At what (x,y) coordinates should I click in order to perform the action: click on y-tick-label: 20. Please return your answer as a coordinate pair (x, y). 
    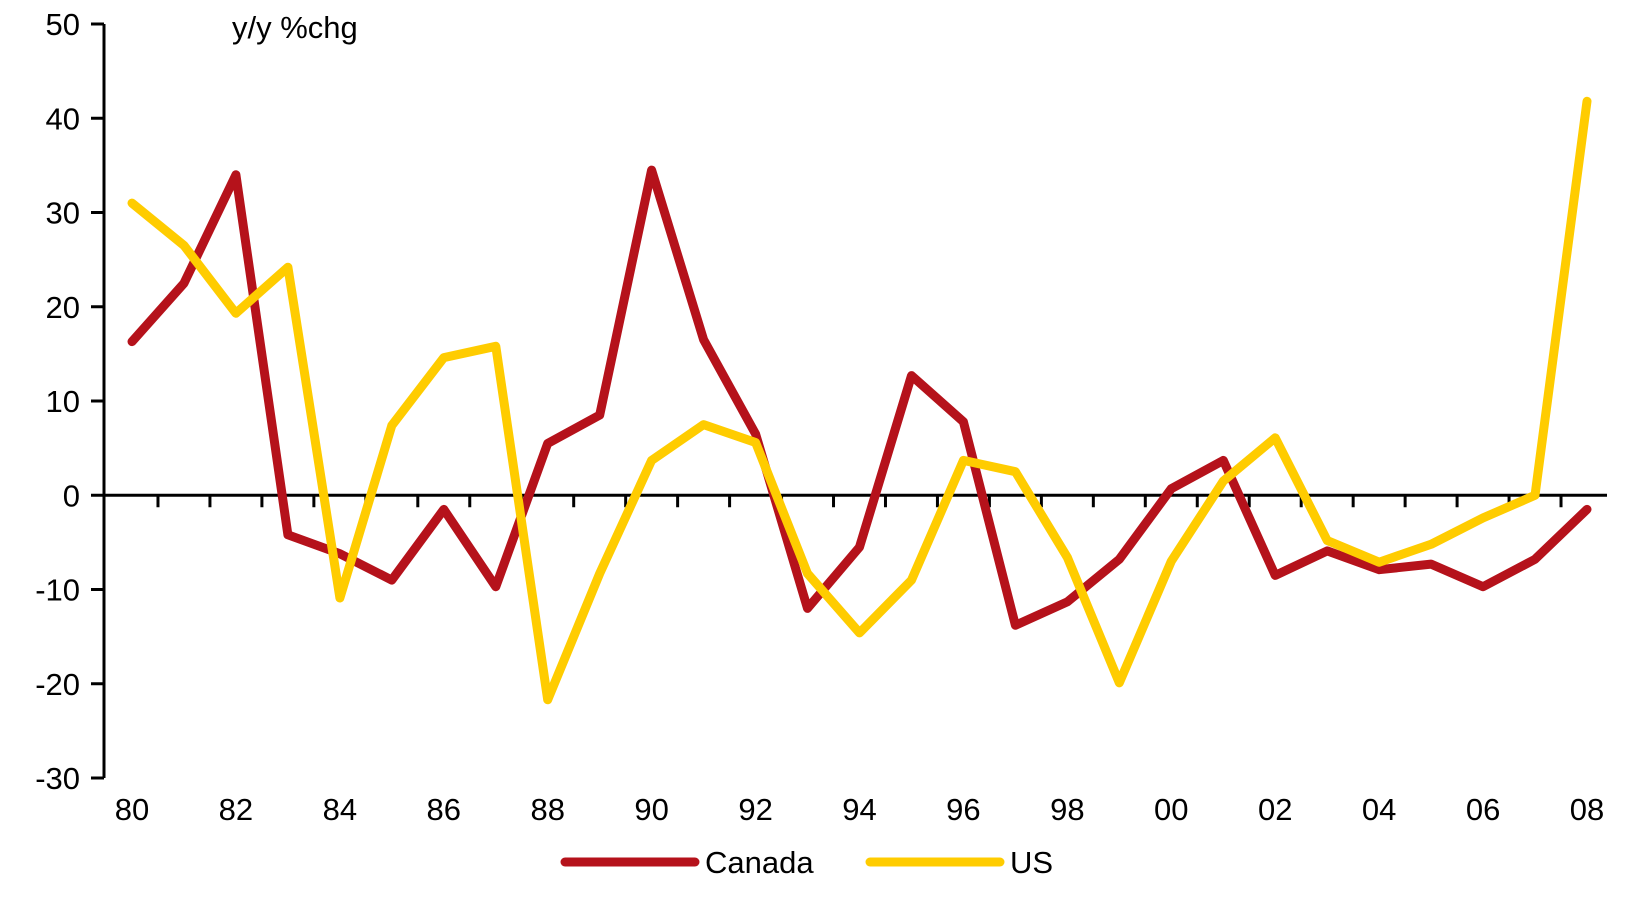
    Looking at the image, I should click on (63, 307).